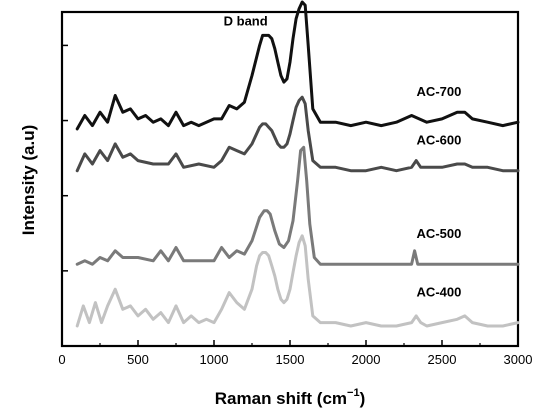 The width and height of the screenshot is (550, 415). Describe the element at coordinates (363, 398) in the screenshot. I see `x-axis-title-close: )` at that location.